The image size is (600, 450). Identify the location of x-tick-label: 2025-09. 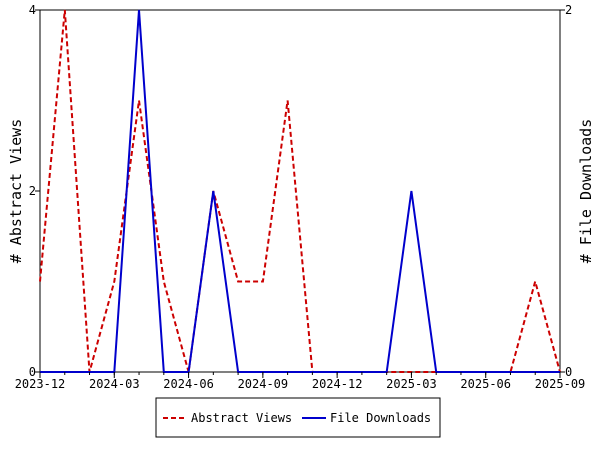
(560, 384).